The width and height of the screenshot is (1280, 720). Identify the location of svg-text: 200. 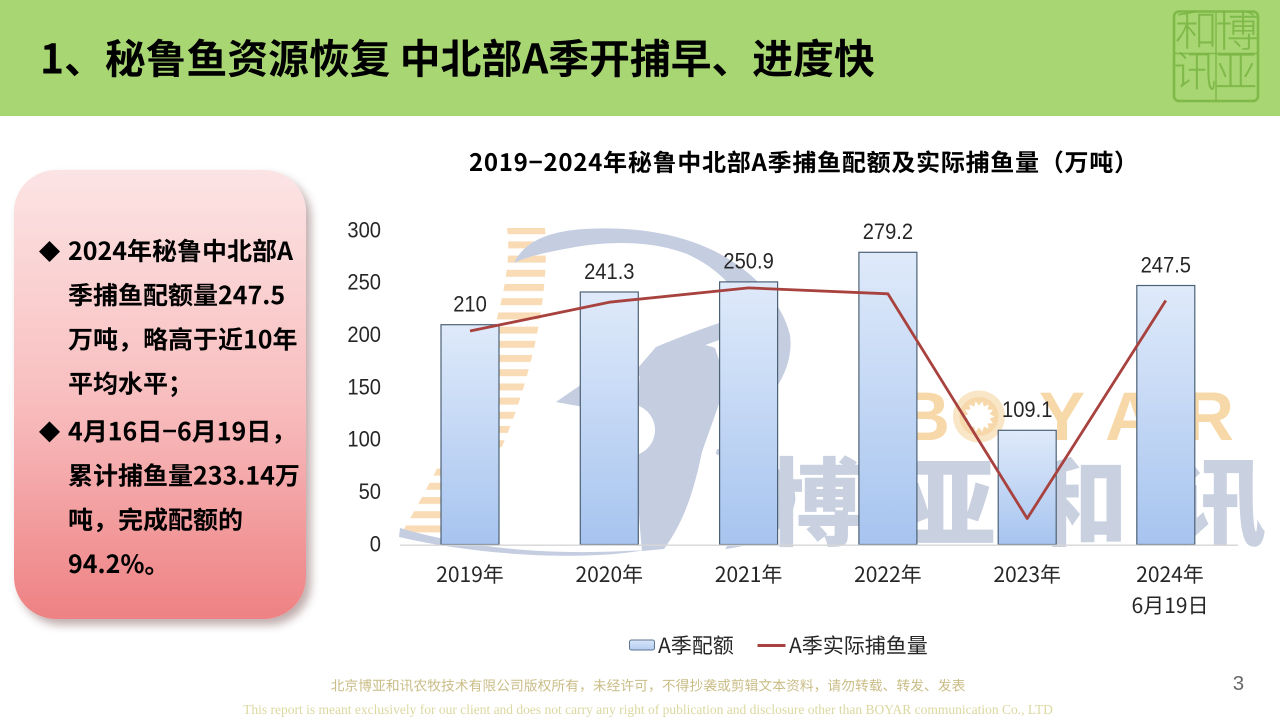
(364, 334).